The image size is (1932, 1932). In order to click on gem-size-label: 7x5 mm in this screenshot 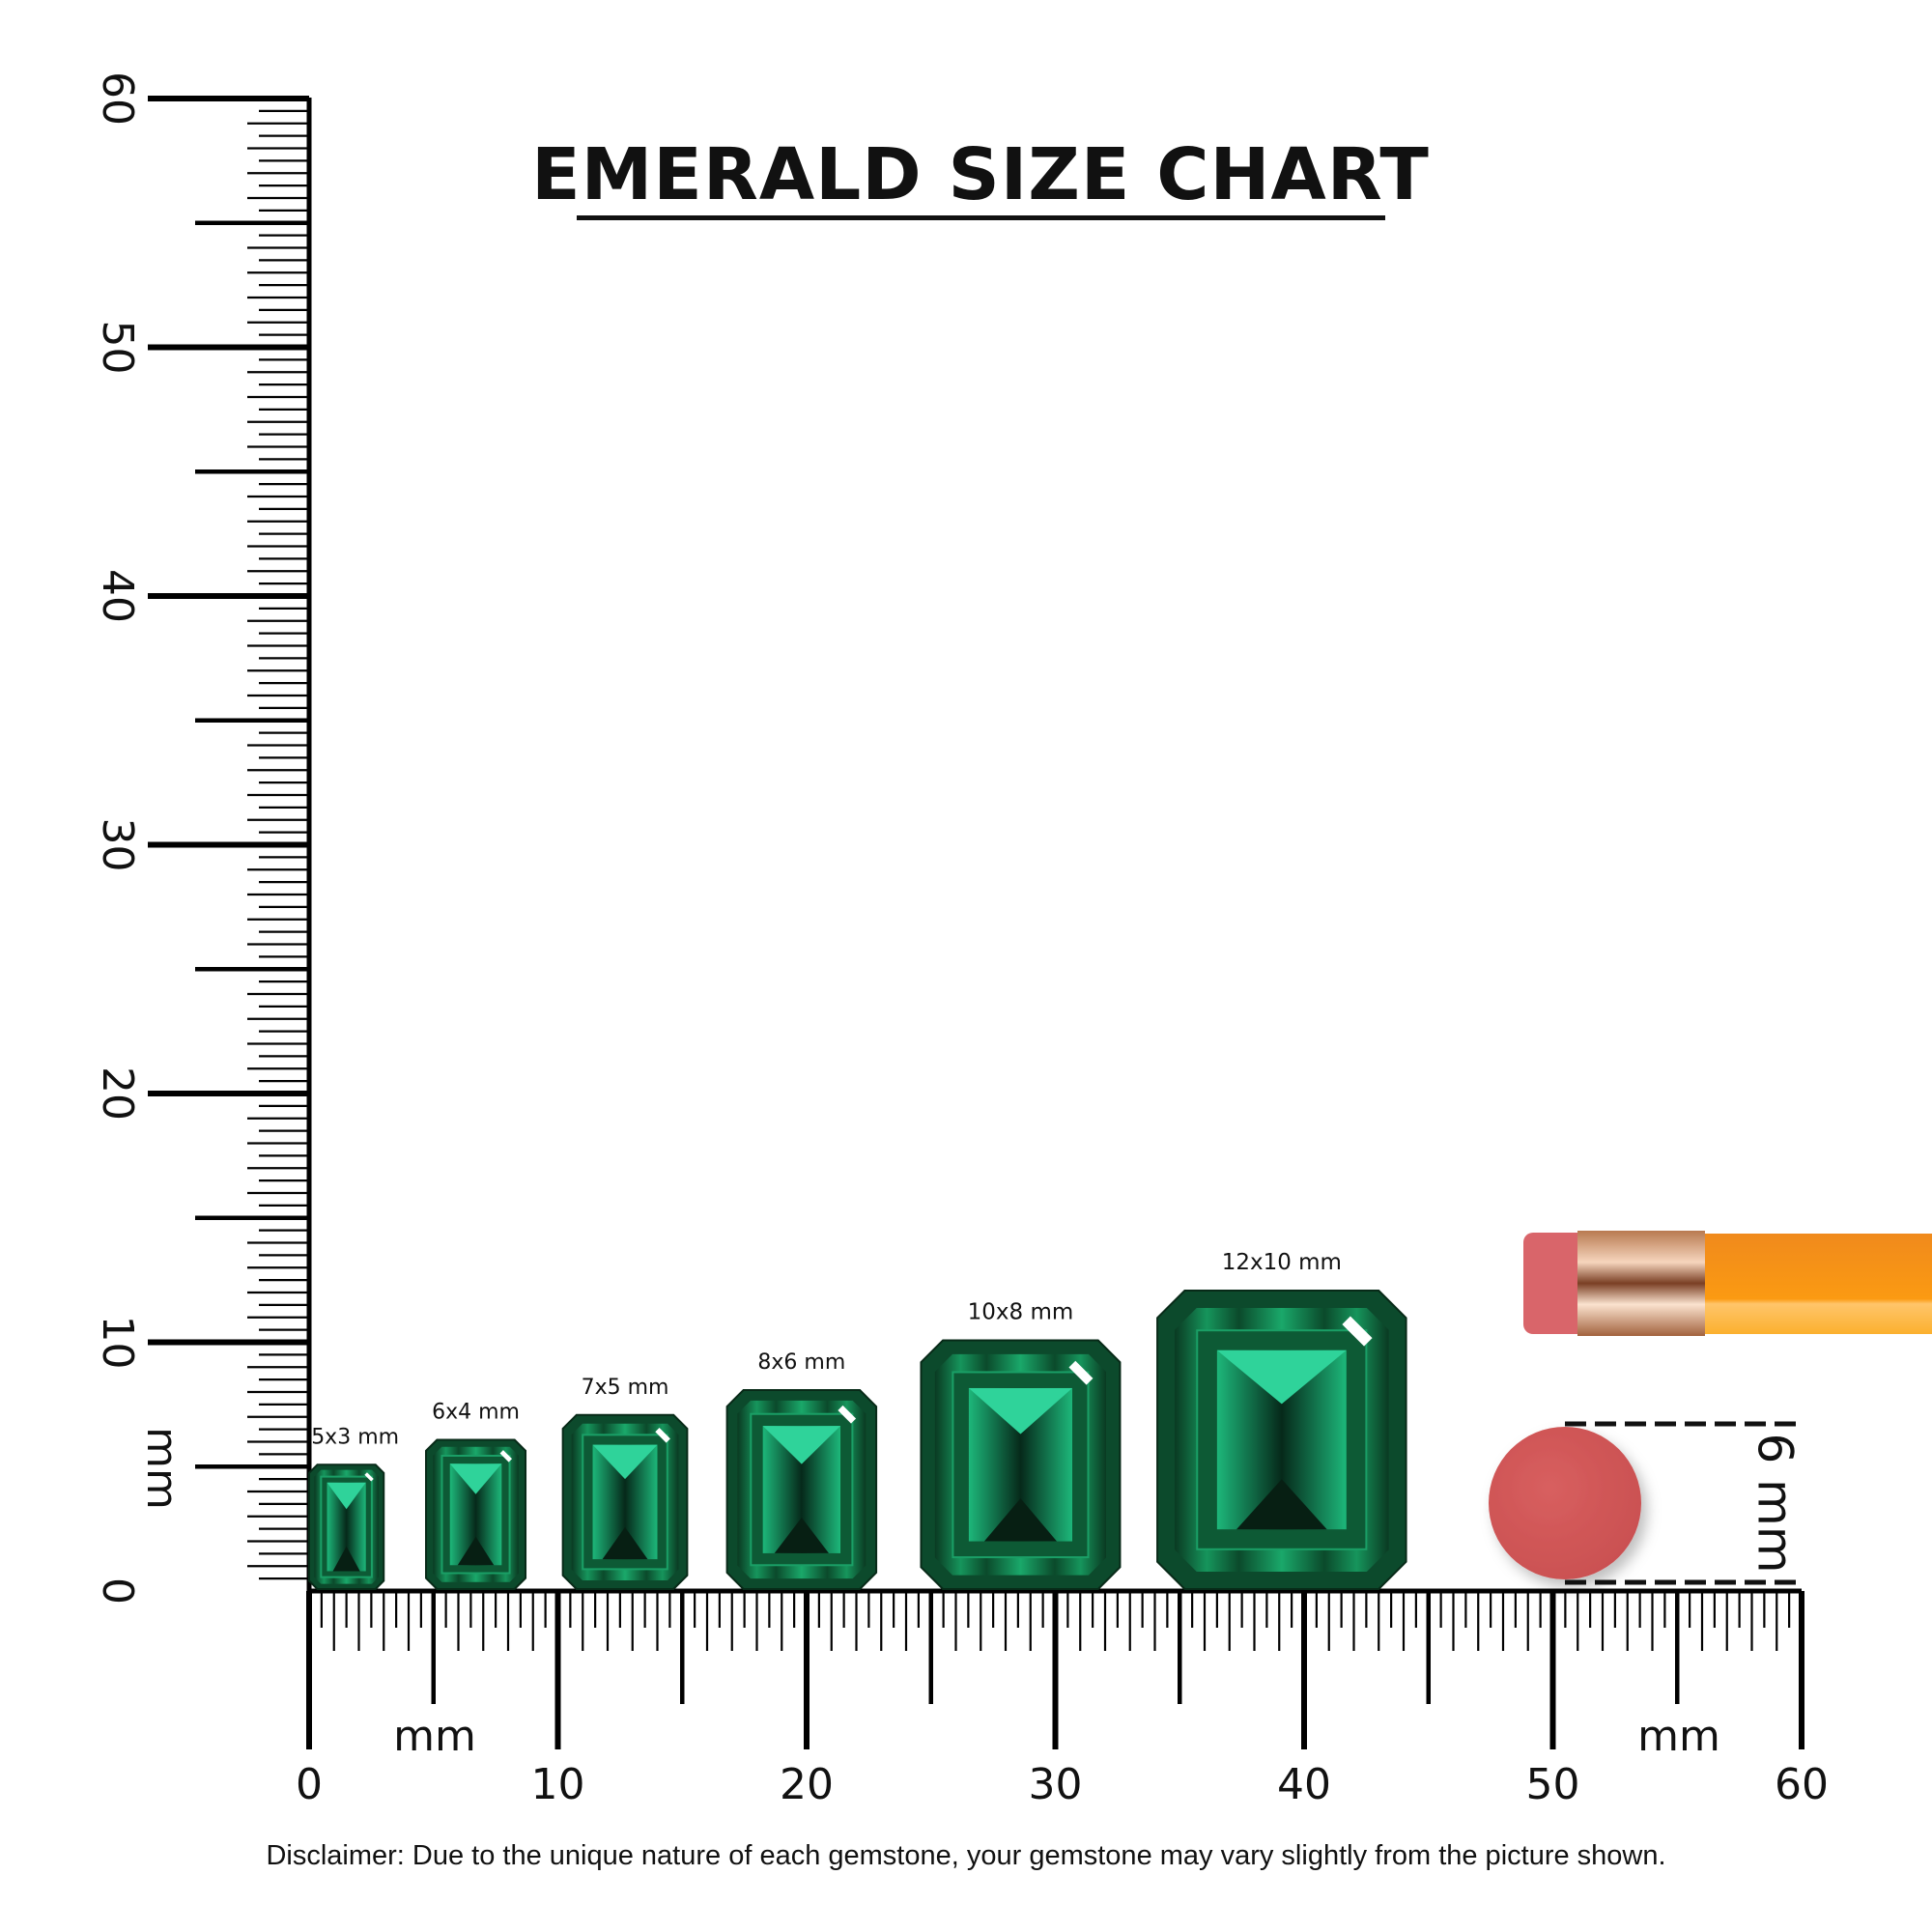, I will do `click(625, 1388)`.